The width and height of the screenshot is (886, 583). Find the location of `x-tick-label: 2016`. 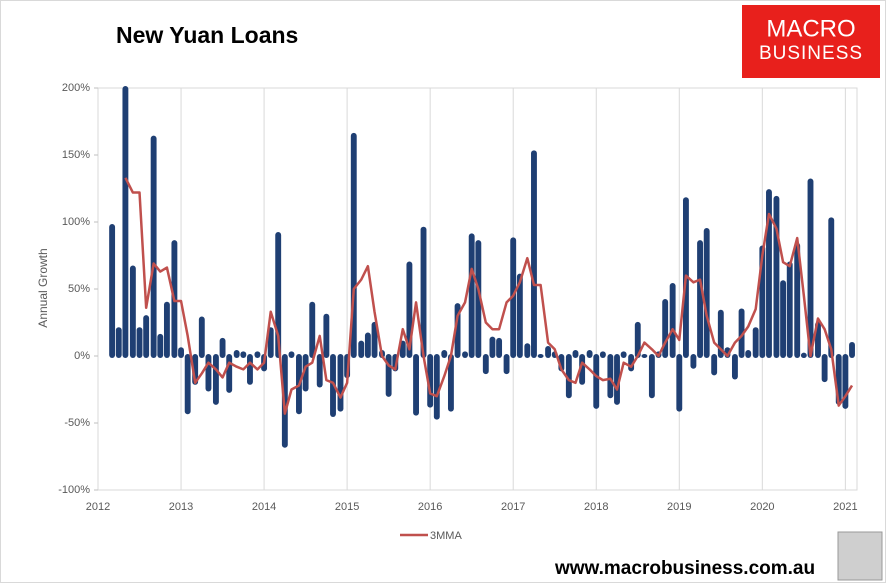

x-tick-label: 2016 is located at coordinates (430, 507).